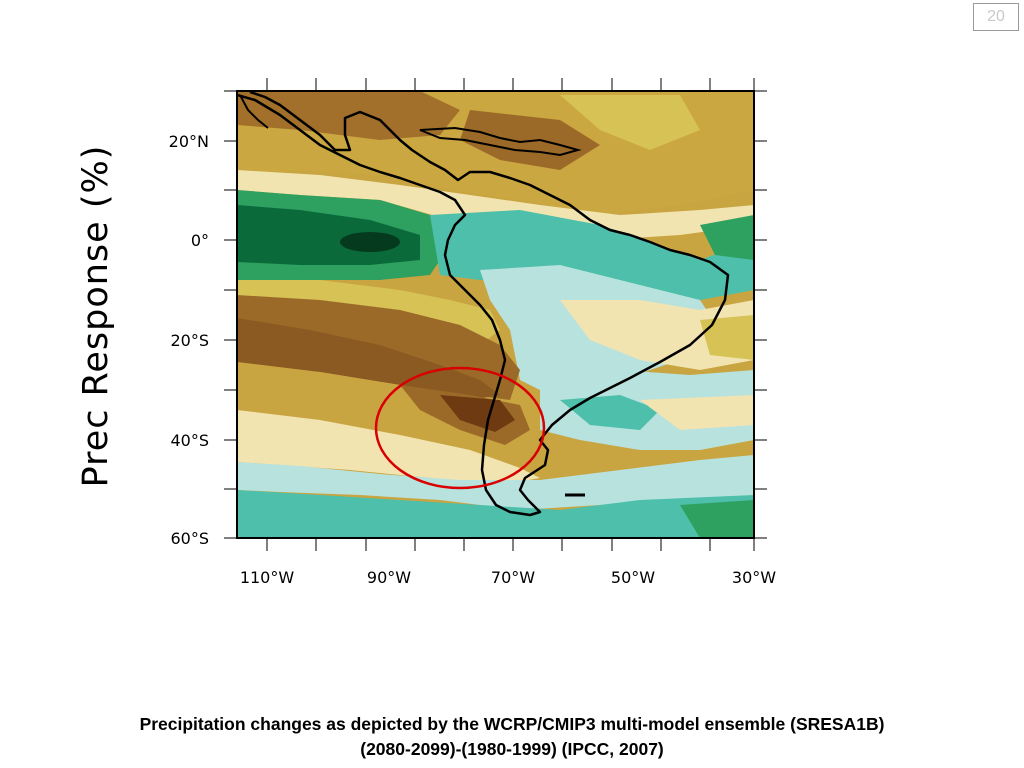  I want to click on field-subtropic-darker, so click(368, 359).